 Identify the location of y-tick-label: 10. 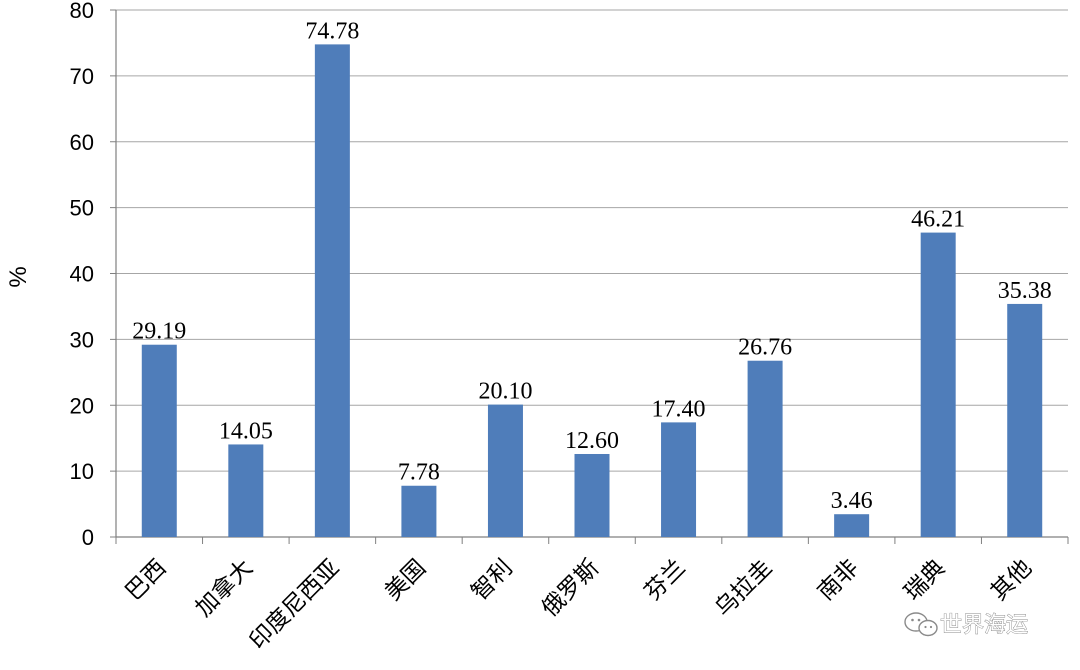
(82, 471).